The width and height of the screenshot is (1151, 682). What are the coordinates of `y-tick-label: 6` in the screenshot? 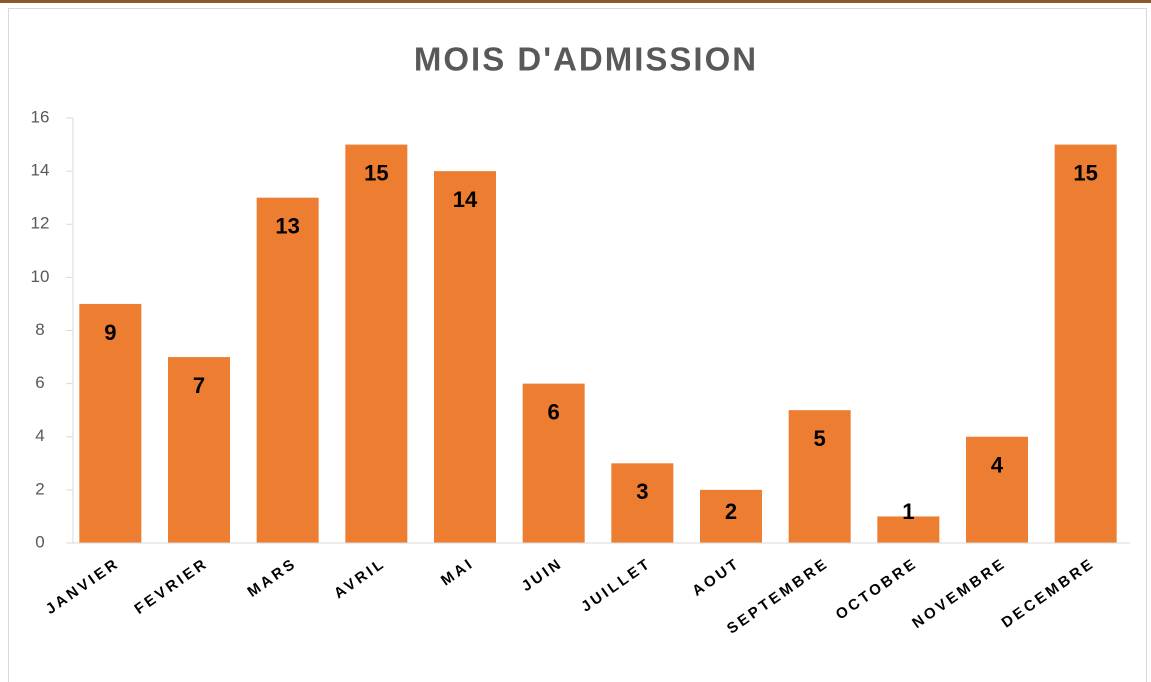 It's located at (39, 382).